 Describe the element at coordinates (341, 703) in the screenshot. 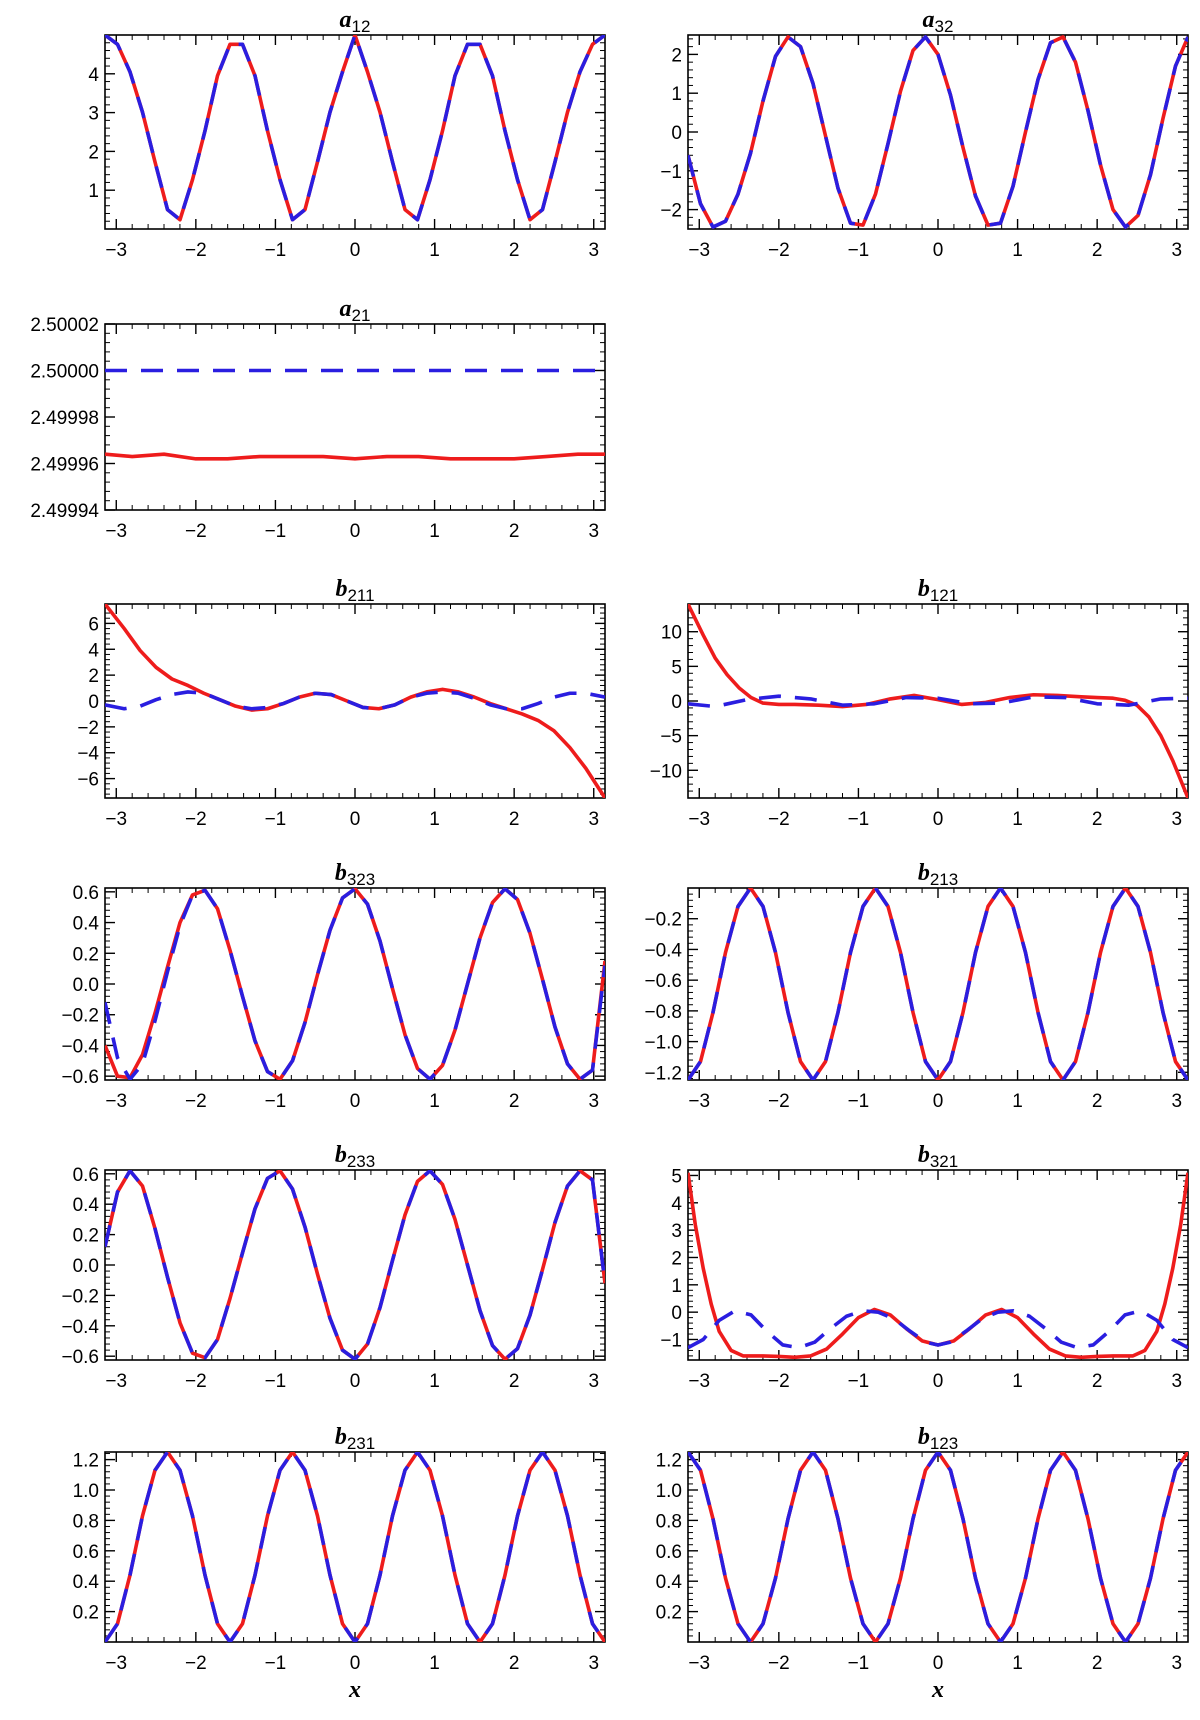

I see `panel-b211: −3 −2 −1 0 1 2 3 −6 −4 −2 0 2 4 6 b211` at that location.